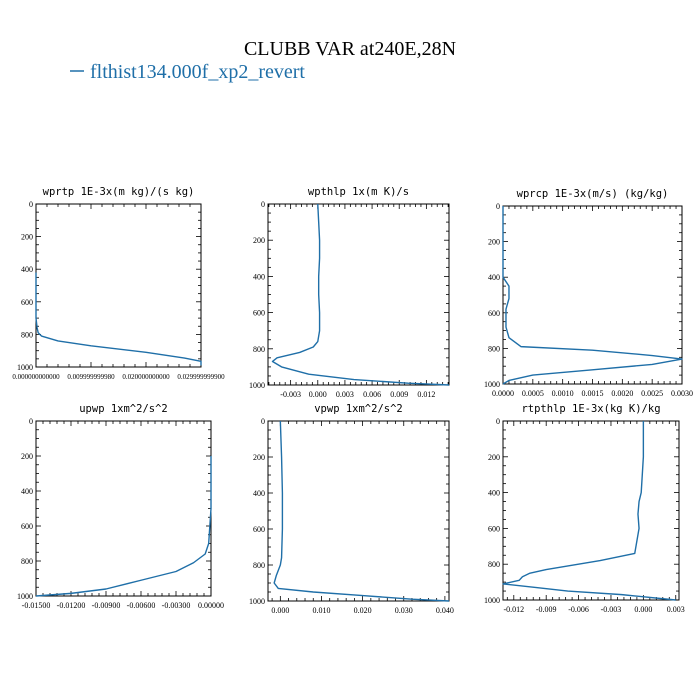  What do you see at coordinates (546, 609) in the screenshot?
I see `x-tick-label: -0.009` at bounding box center [546, 609].